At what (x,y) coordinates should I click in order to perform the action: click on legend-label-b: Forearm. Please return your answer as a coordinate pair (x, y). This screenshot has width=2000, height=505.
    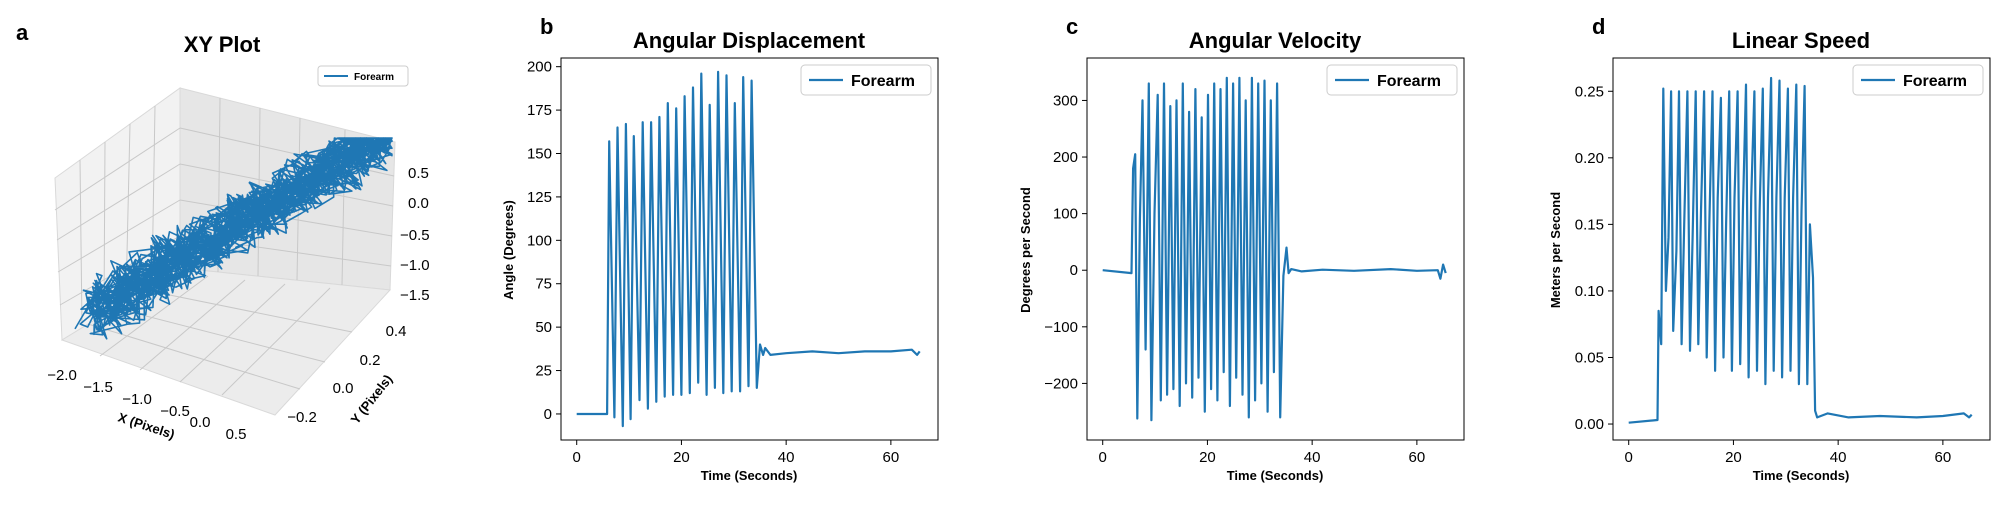
    Looking at the image, I should click on (883, 81).